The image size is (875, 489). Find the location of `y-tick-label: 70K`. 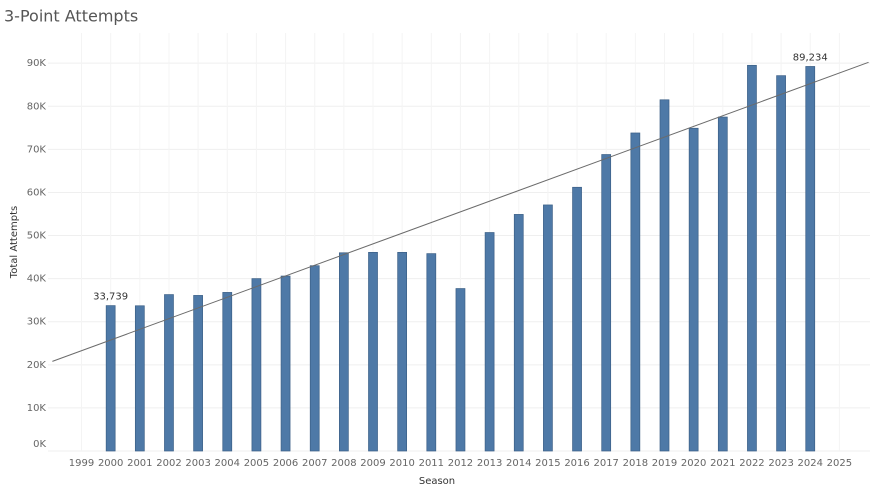

y-tick-label: 70K is located at coordinates (37, 149).